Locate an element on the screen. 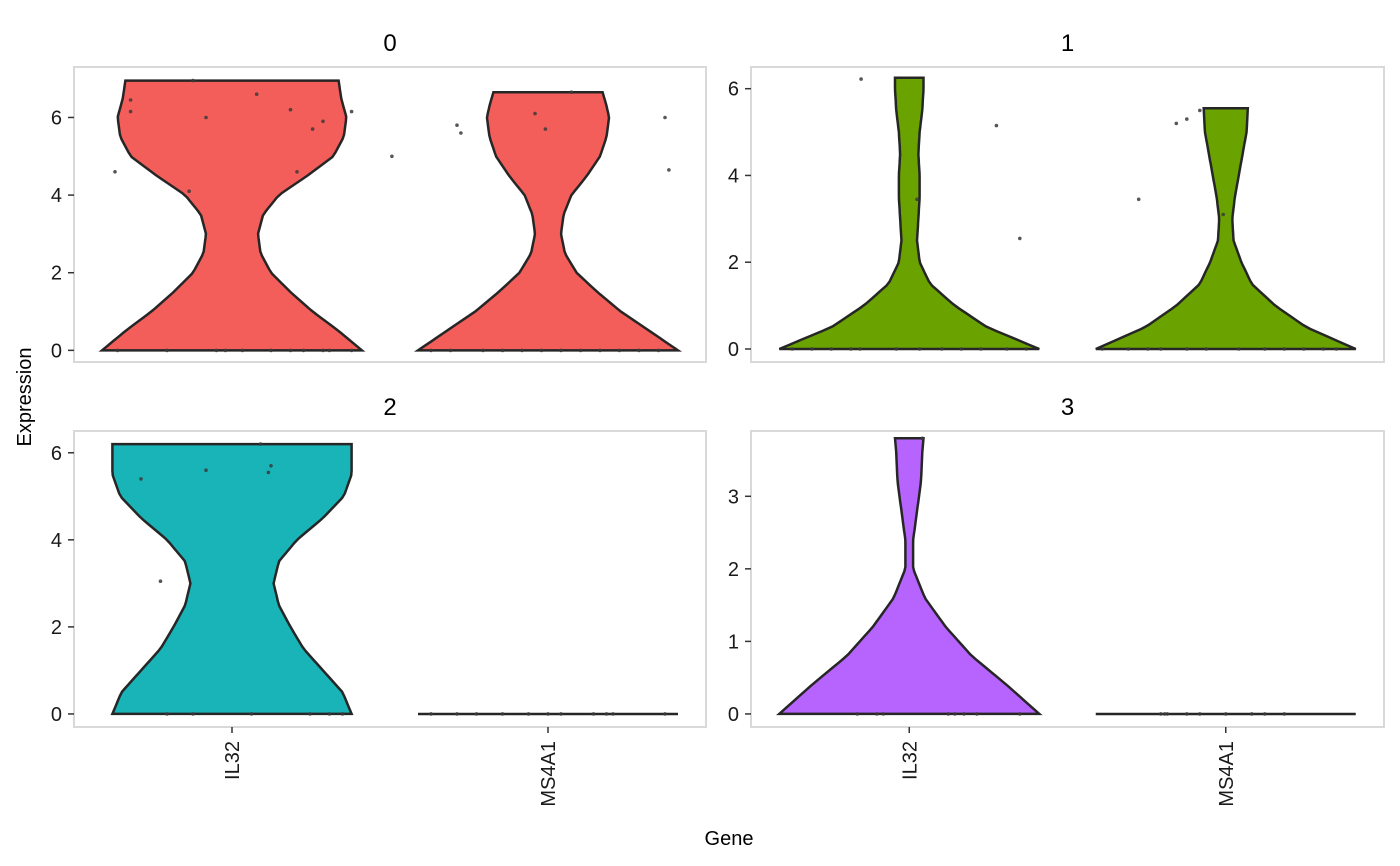 The height and width of the screenshot is (866, 1400). panel-title: 2 is located at coordinates (389, 407).